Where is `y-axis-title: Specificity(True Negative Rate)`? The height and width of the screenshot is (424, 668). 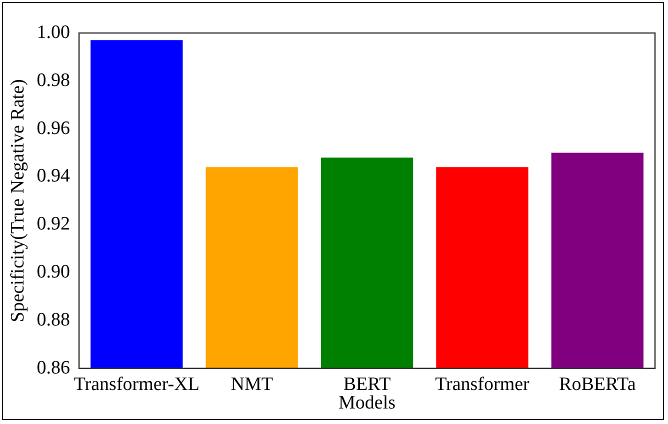 y-axis-title: Specificity(True Negative Rate) is located at coordinates (17, 200).